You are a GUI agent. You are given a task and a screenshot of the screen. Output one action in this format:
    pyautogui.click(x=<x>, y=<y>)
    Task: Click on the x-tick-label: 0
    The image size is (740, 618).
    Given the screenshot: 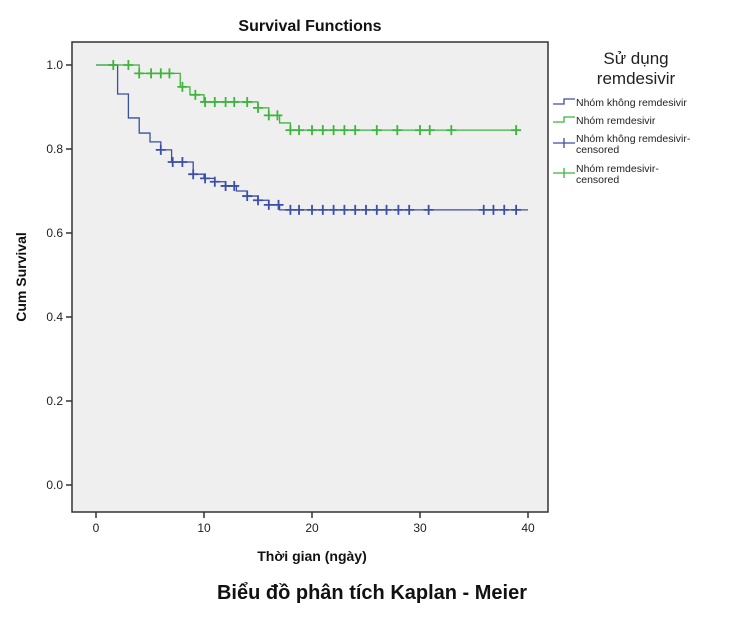 What is the action you would take?
    pyautogui.click(x=96, y=528)
    